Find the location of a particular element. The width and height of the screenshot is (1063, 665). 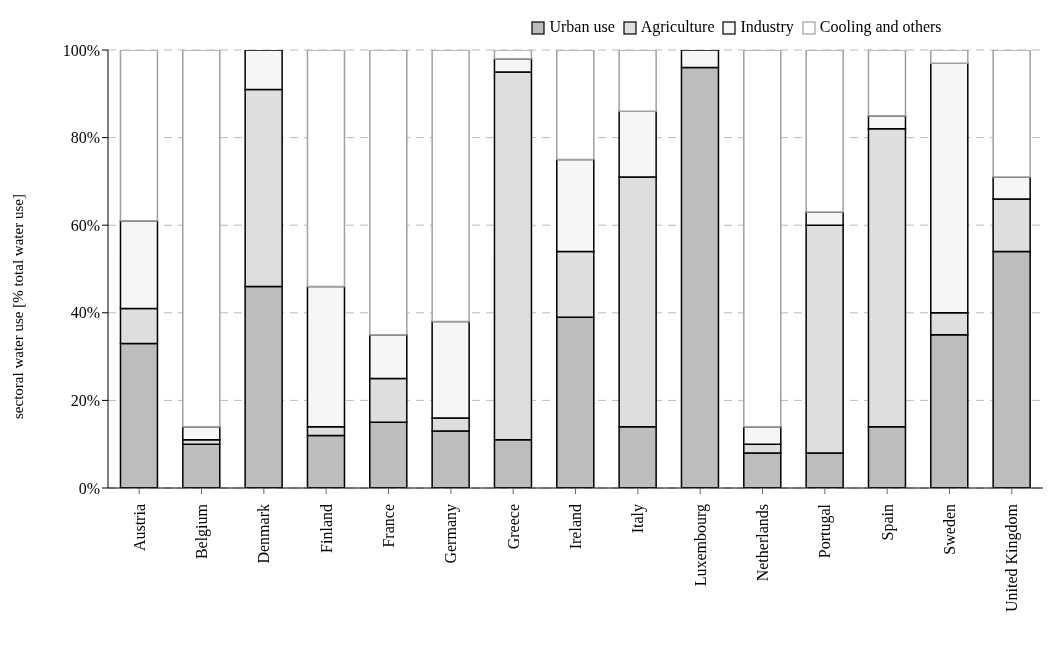

x-tick-label: Austria is located at coordinates (139, 528).